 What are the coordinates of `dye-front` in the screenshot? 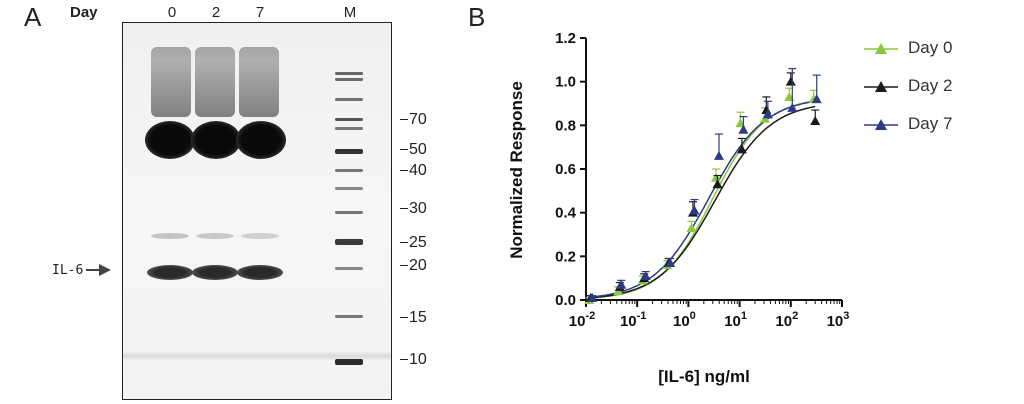 It's located at (257, 356).